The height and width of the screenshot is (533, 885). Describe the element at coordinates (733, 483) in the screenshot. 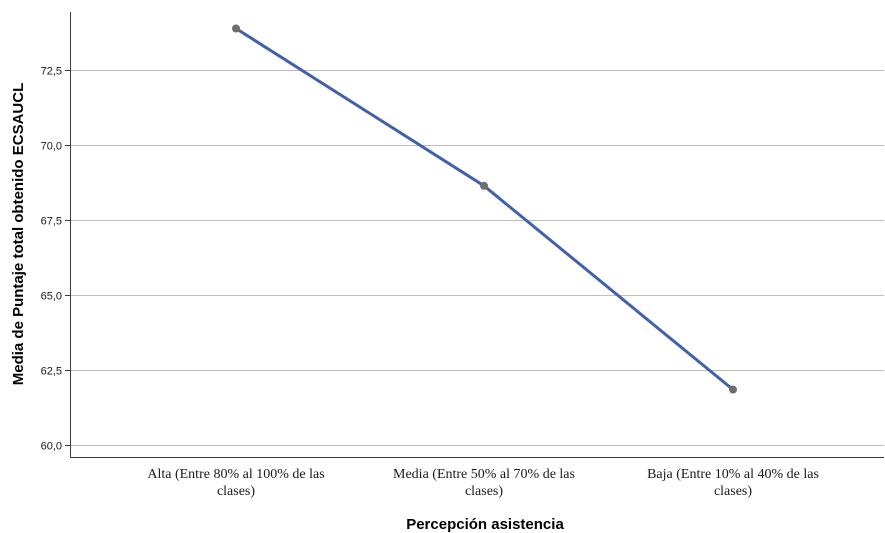

I see `x-category-label: Baja (Entre 10% al 40% de las clases)` at that location.